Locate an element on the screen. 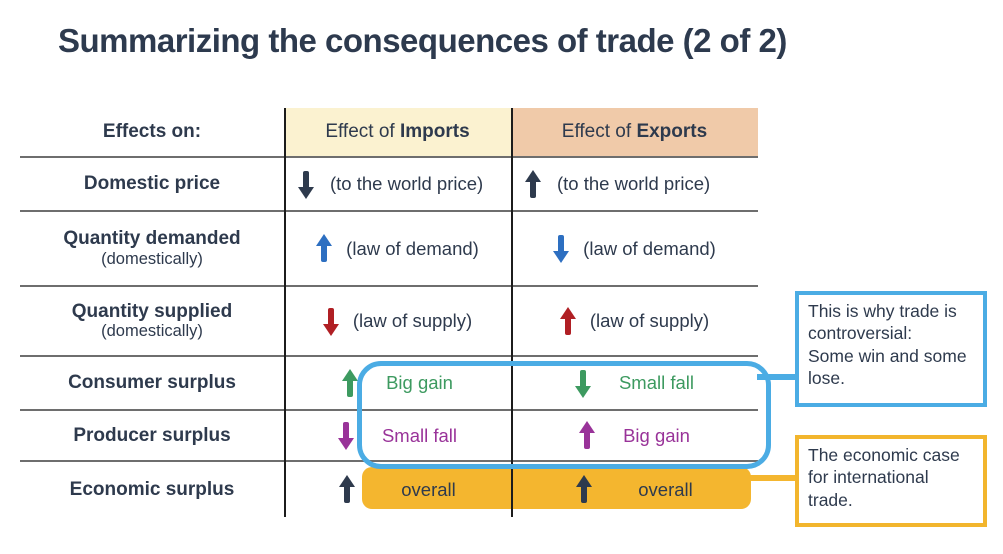  row-label-producer-surplus: Producer surplus is located at coordinates (152, 436).